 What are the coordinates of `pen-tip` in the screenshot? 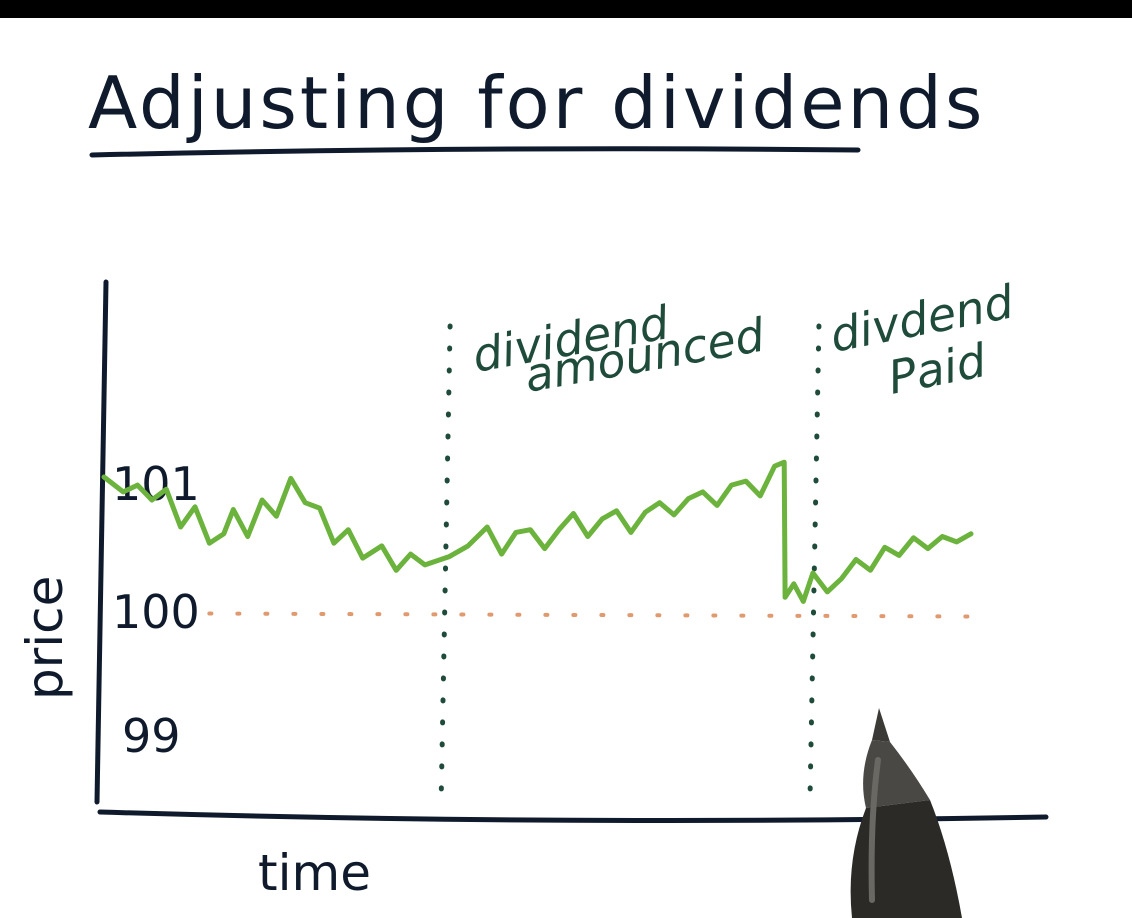 It's located at (881, 725).